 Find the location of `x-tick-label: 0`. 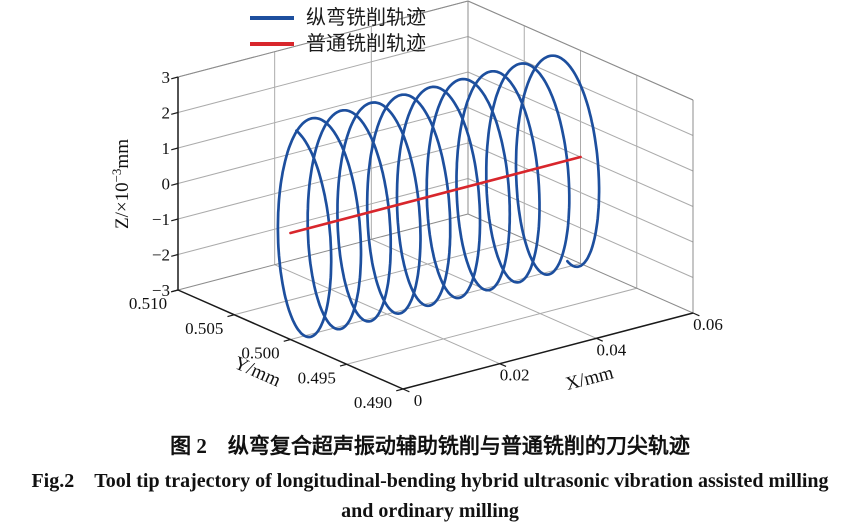

x-tick-label: 0 is located at coordinates (418, 400).